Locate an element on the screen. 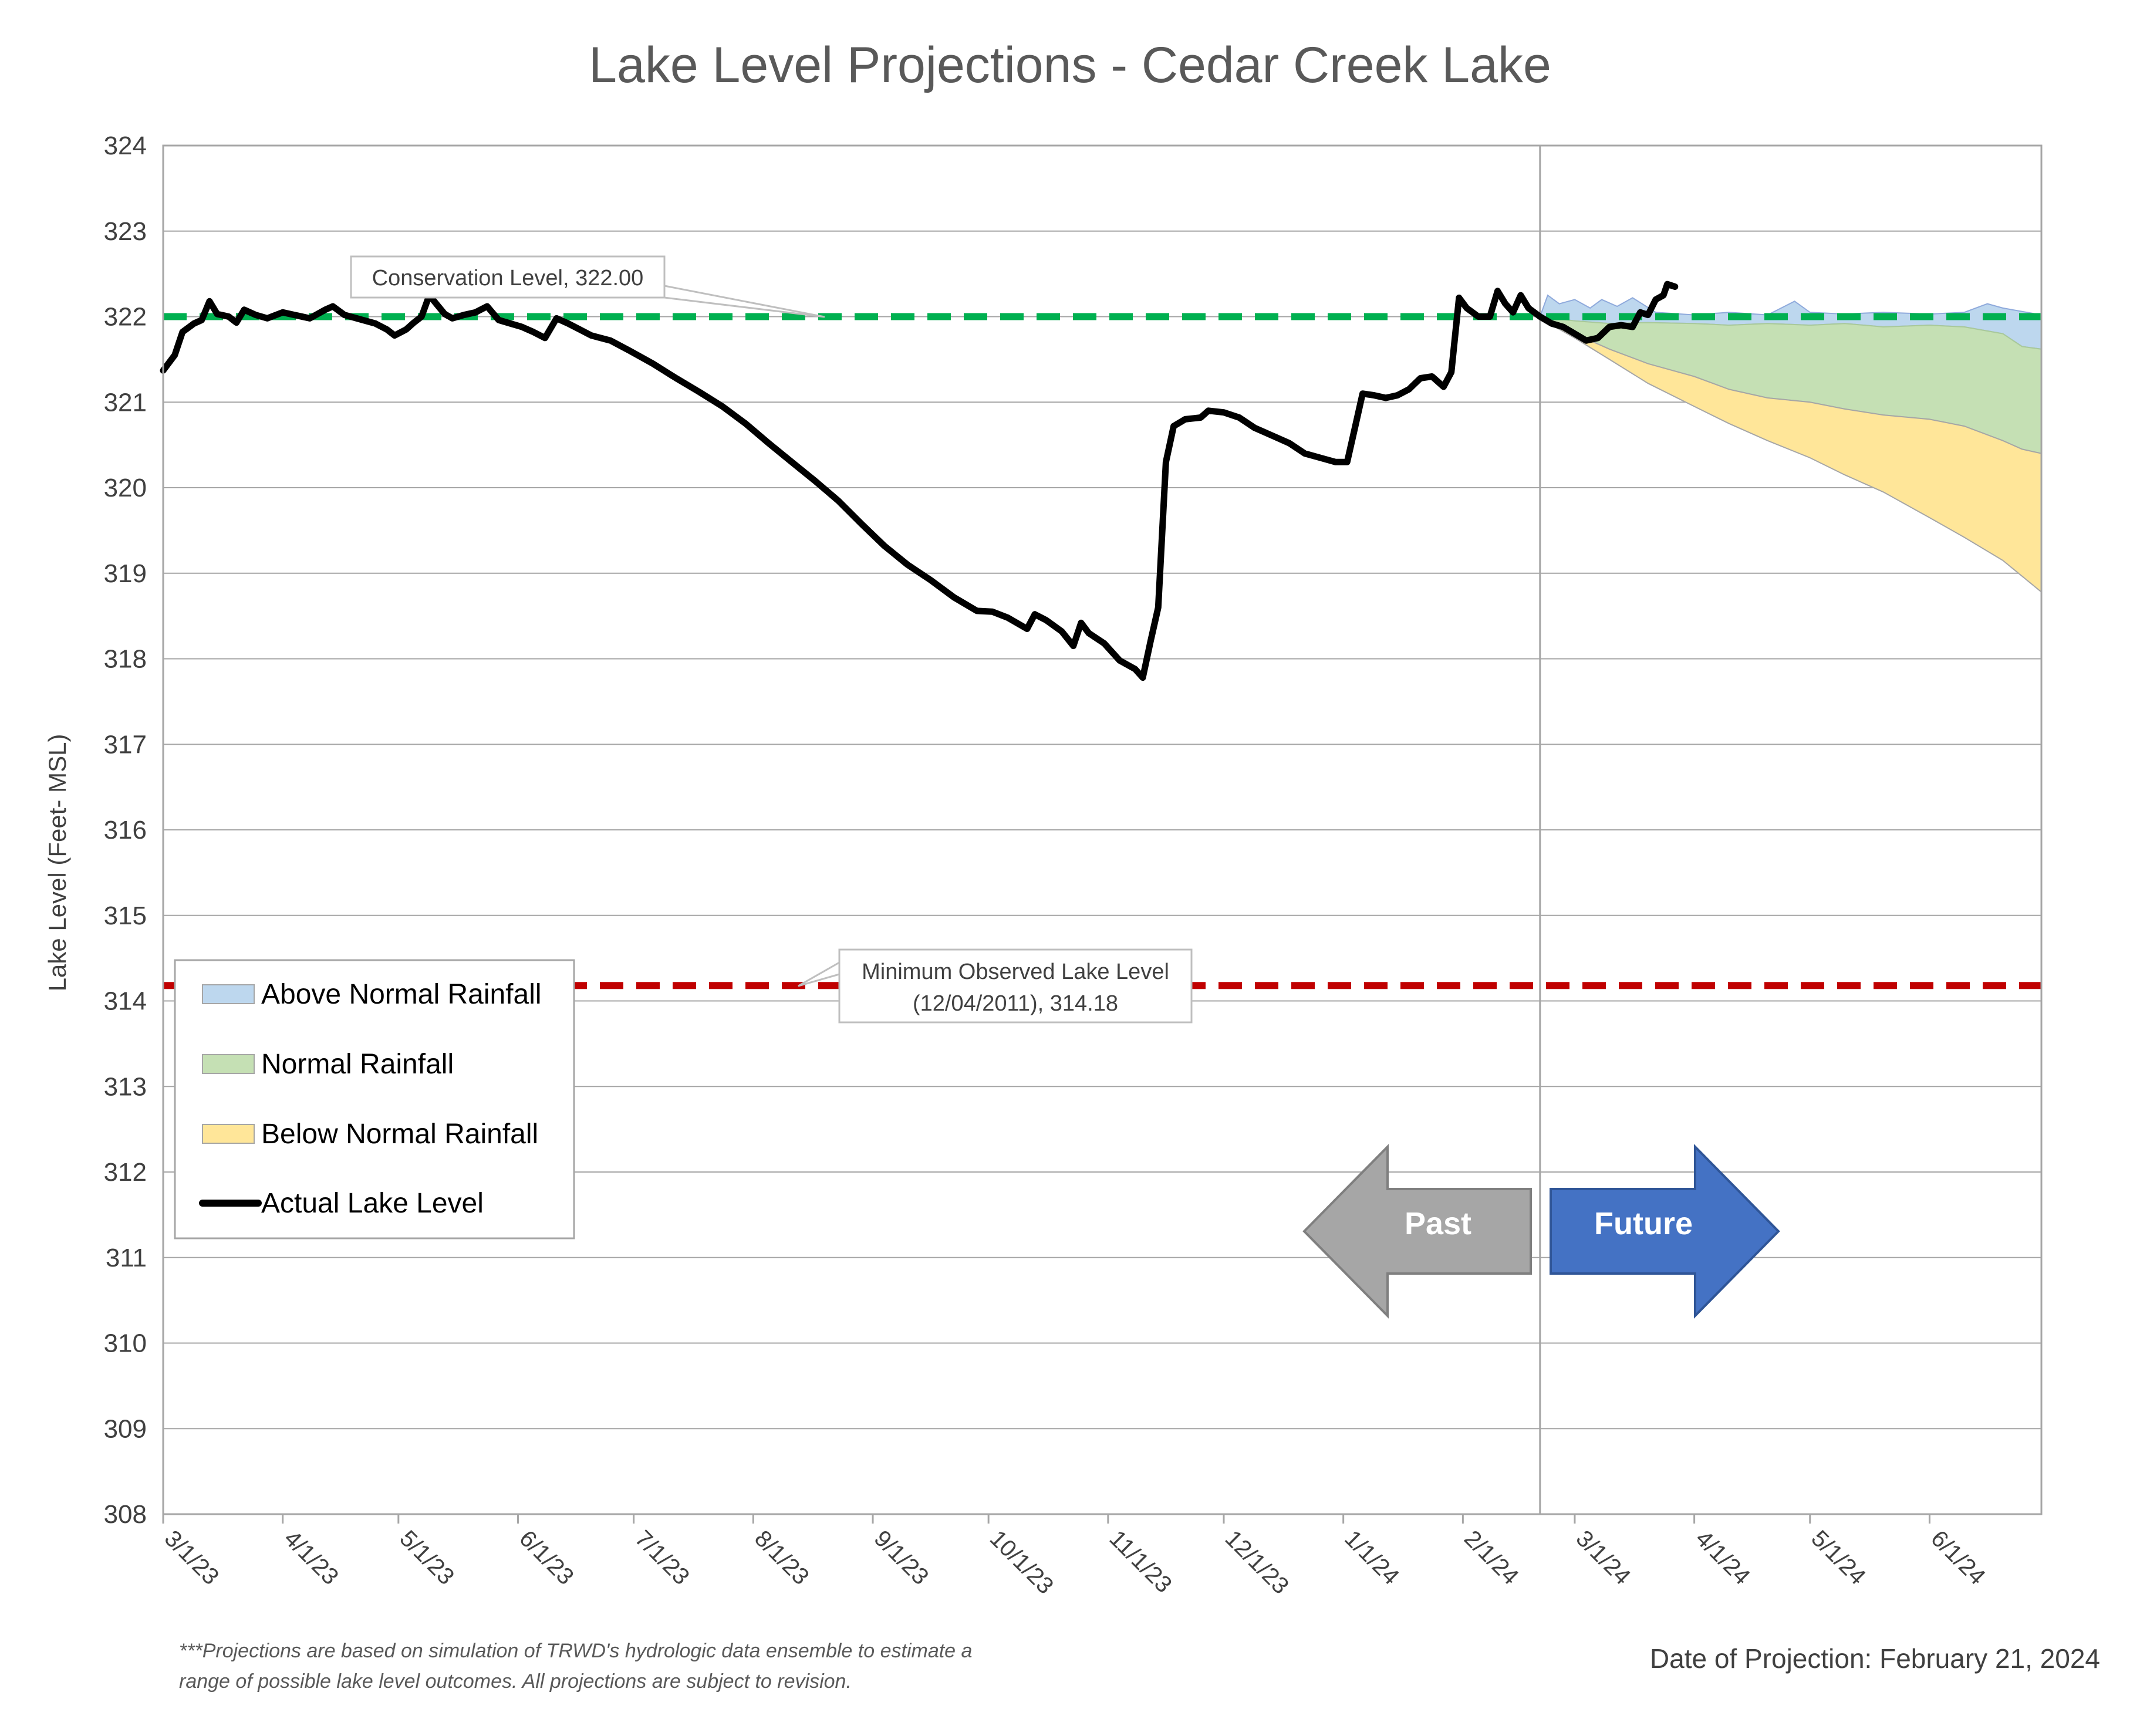  y-tick-label-312: 312 is located at coordinates (125, 1172).